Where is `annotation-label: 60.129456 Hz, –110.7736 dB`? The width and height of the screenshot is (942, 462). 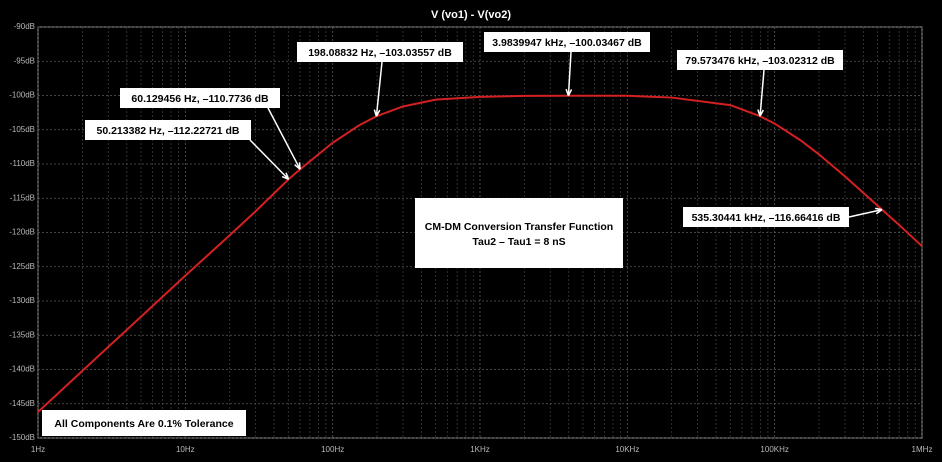 annotation-label: 60.129456 Hz, –110.7736 dB is located at coordinates (200, 99).